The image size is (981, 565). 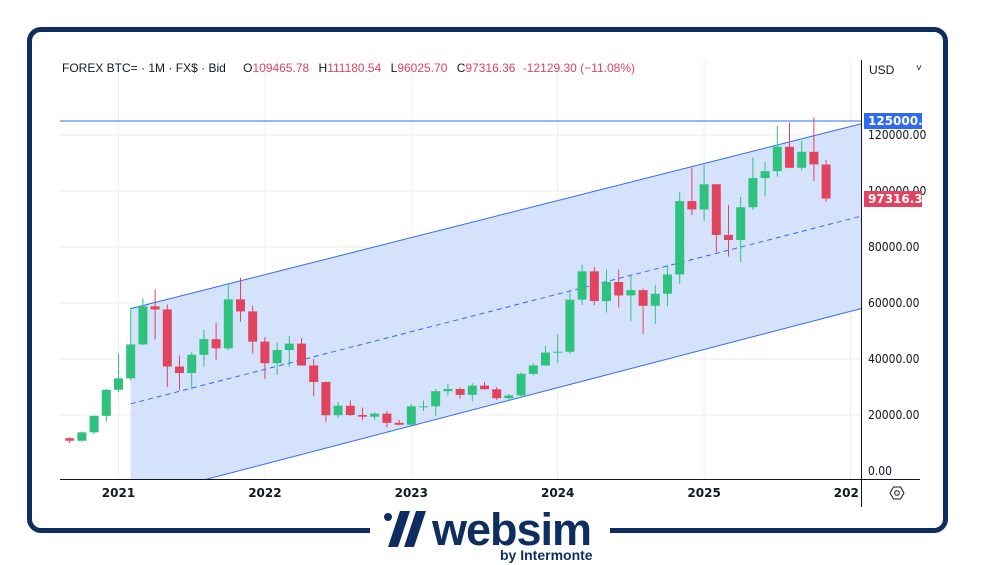 What do you see at coordinates (894, 359) in the screenshot?
I see `price-tick-label: 40000.00` at bounding box center [894, 359].